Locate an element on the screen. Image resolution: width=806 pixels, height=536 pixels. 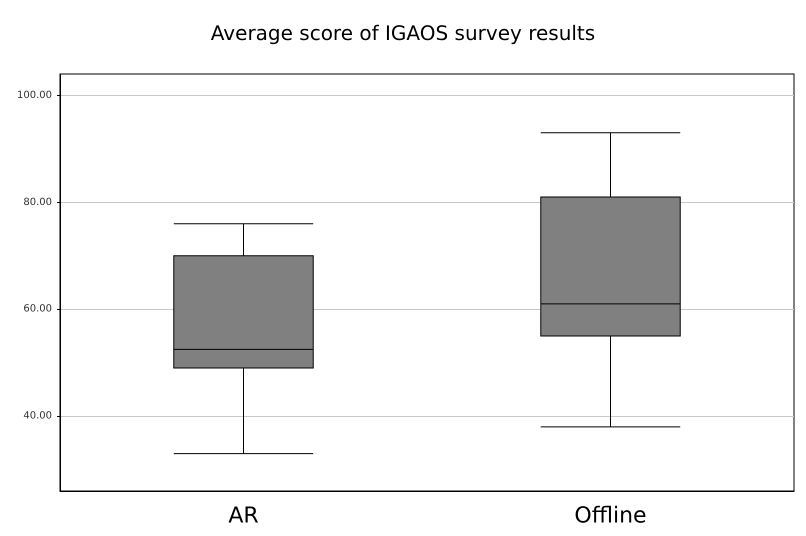
y-tick-label: 40.00 is located at coordinates (37, 416).